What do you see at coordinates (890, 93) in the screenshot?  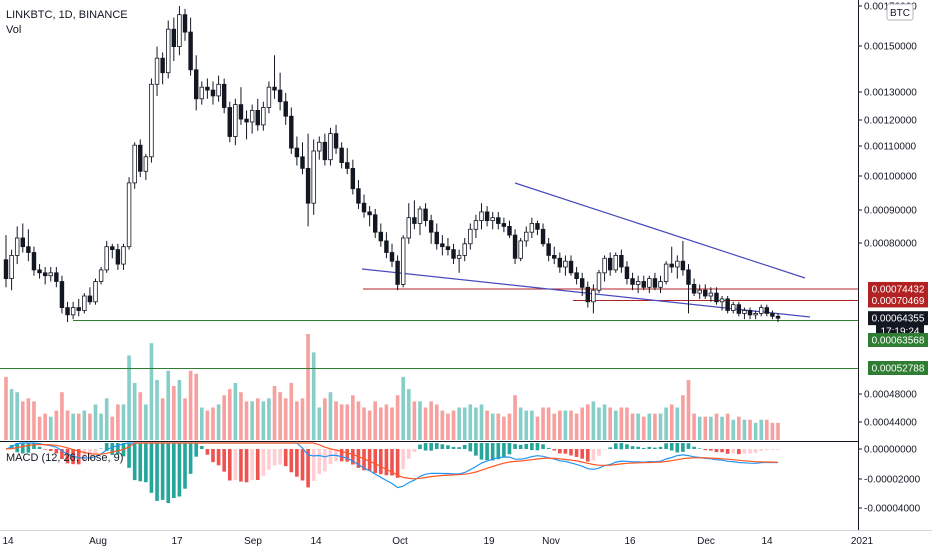 I see `price-axis-label: 0.00130000` at bounding box center [890, 93].